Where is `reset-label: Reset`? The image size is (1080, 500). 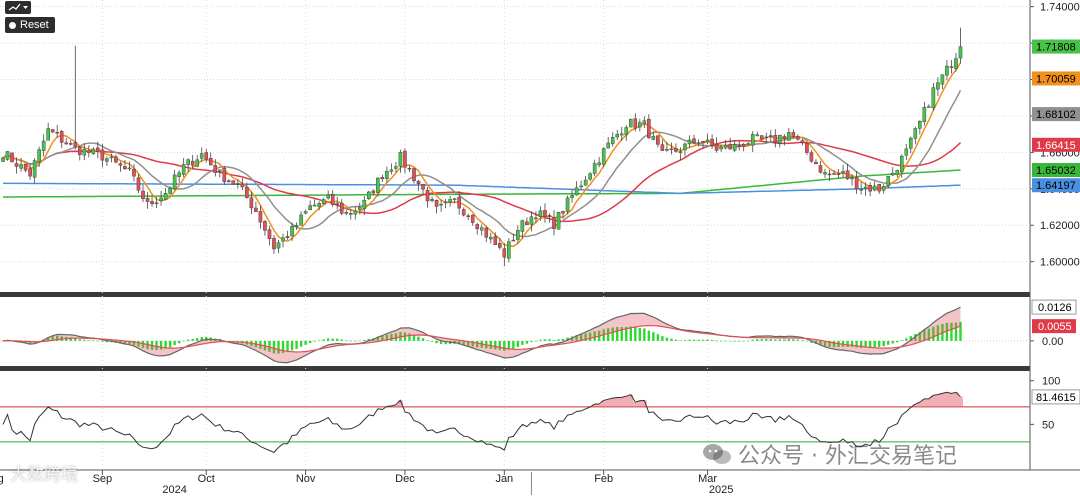 reset-label: Reset is located at coordinates (34, 25).